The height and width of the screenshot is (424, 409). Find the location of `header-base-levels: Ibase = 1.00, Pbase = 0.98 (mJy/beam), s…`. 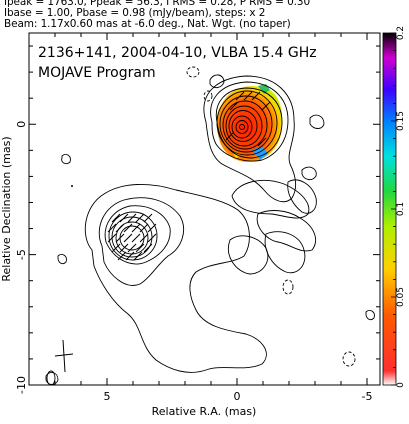

header-base-levels: Ibase = 1.00, Pbase = 0.98 (mJy/beam), s… is located at coordinates (135, 13).